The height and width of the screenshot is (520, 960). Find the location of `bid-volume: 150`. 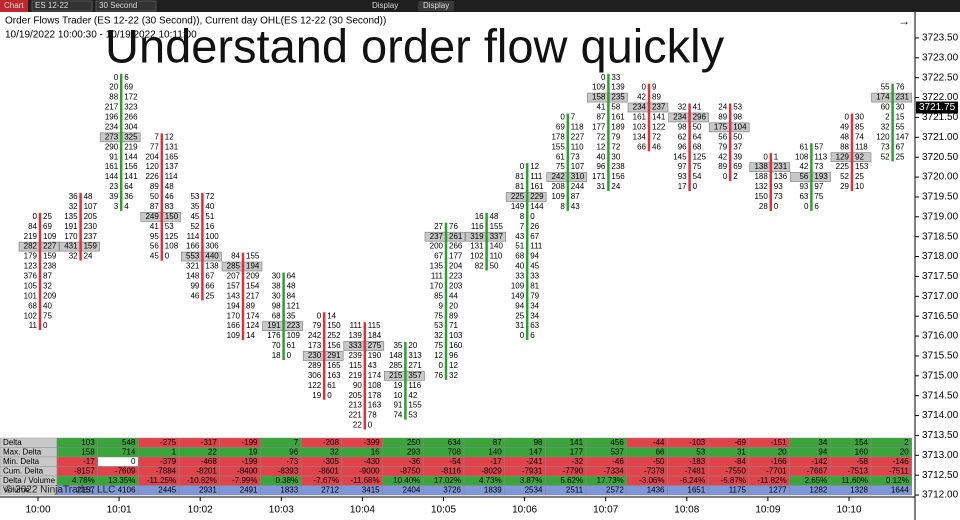

bid-volume: 150 is located at coordinates (761, 196).